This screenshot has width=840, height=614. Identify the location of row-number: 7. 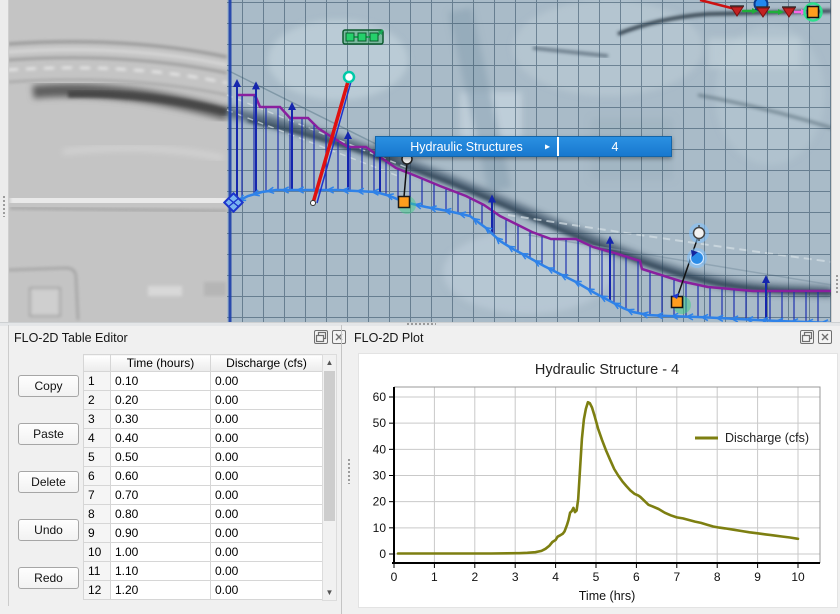
(97, 495).